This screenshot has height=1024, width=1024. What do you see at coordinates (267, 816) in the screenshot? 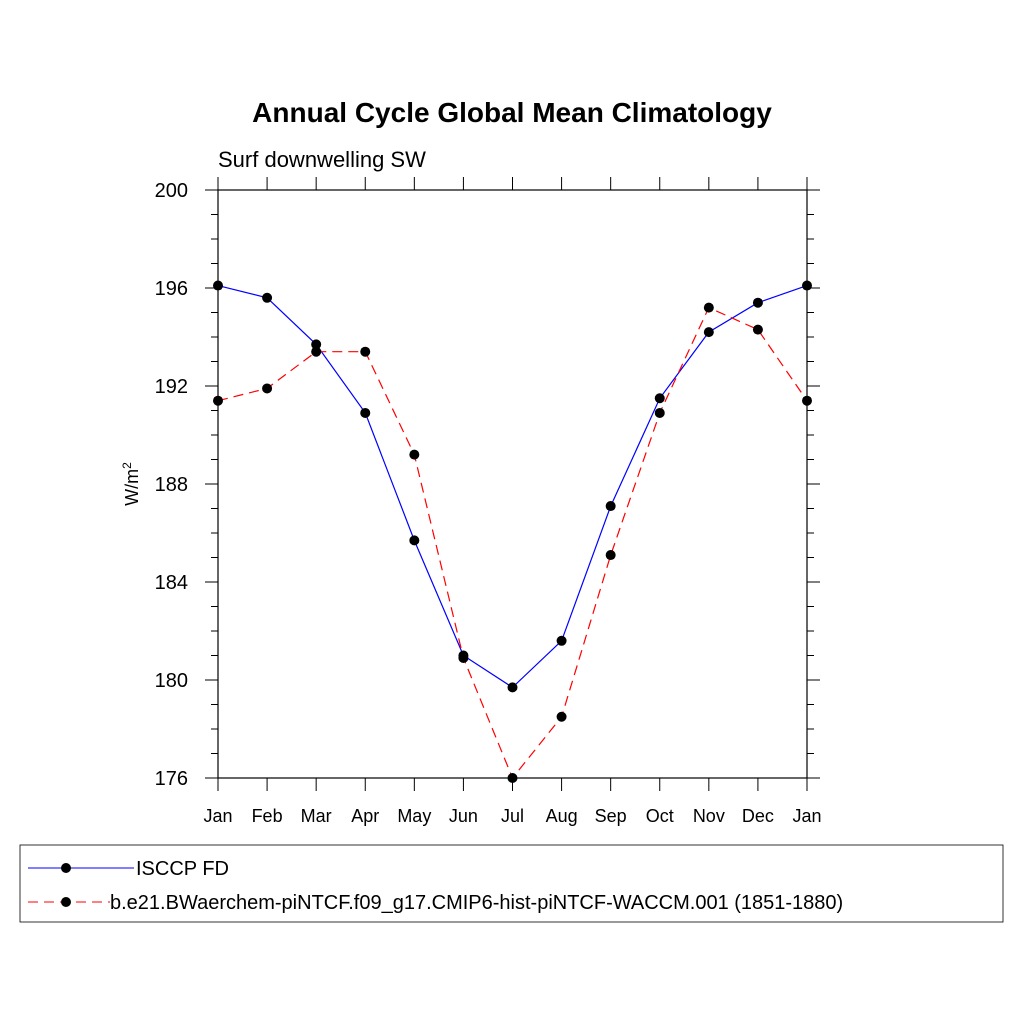
I see `x-tick-label: Feb` at bounding box center [267, 816].